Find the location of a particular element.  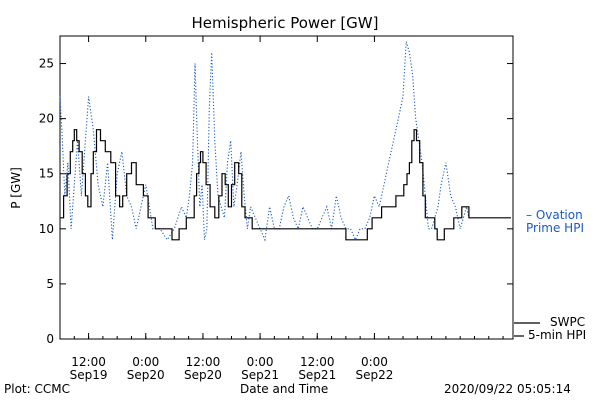

x-tick-date: Sep19 is located at coordinates (89, 375).